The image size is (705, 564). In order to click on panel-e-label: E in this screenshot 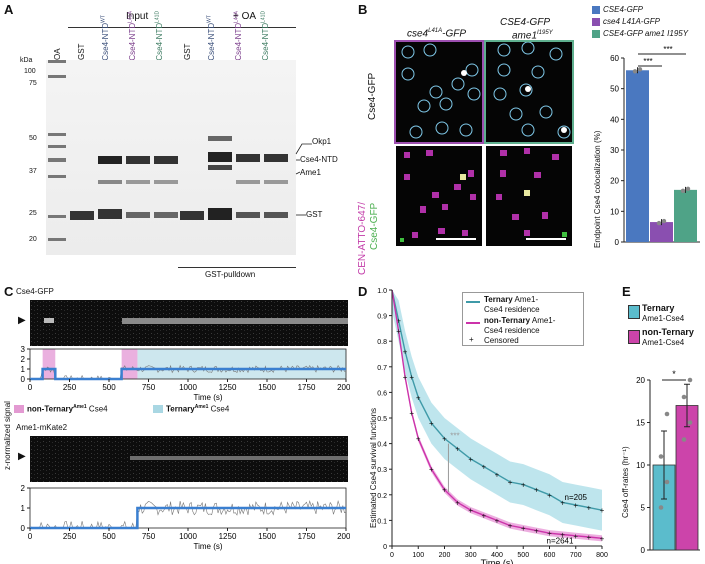, I will do `click(626, 291)`.